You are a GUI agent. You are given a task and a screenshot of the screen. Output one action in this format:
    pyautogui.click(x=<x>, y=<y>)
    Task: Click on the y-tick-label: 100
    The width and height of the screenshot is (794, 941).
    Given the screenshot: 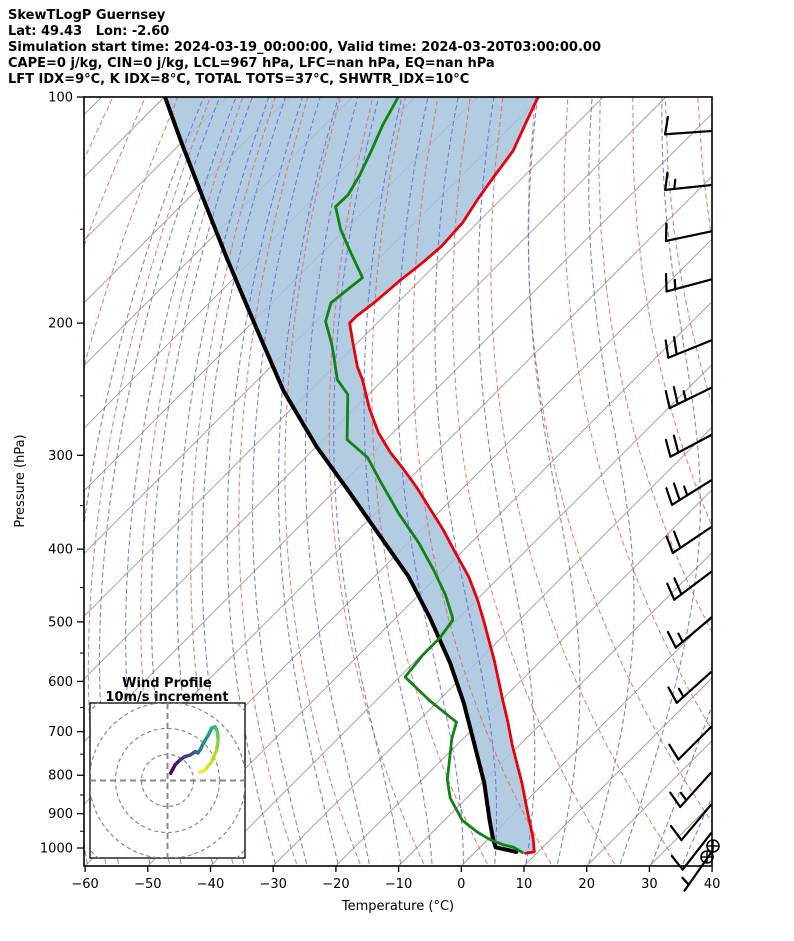 What is the action you would take?
    pyautogui.click(x=60, y=98)
    